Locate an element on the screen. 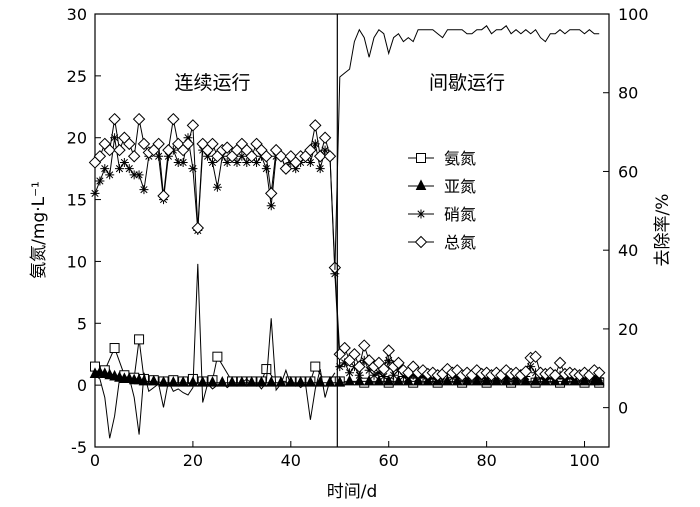  legend-label: 硝氮 is located at coordinates (460, 214).